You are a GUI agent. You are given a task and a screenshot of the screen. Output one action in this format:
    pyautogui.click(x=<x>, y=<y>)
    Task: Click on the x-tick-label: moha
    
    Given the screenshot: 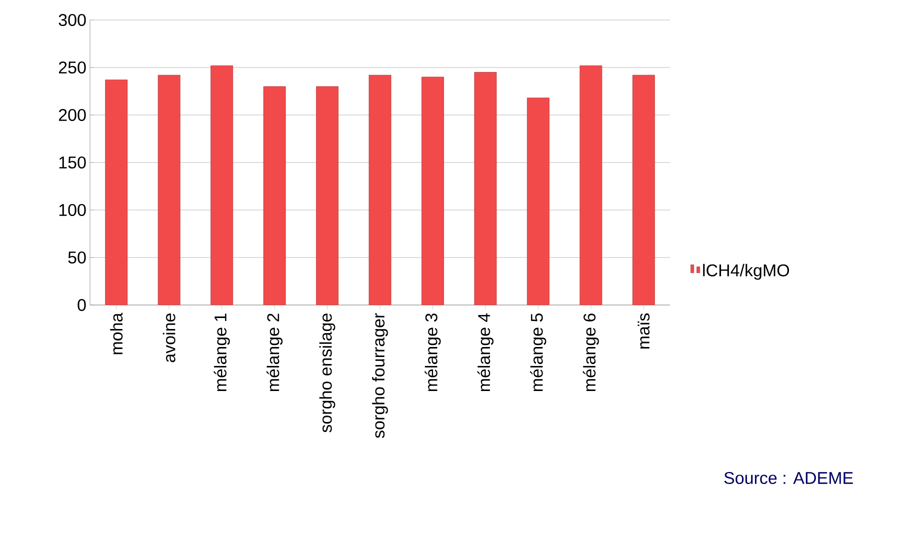 What is the action you would take?
    pyautogui.click(x=116, y=333)
    